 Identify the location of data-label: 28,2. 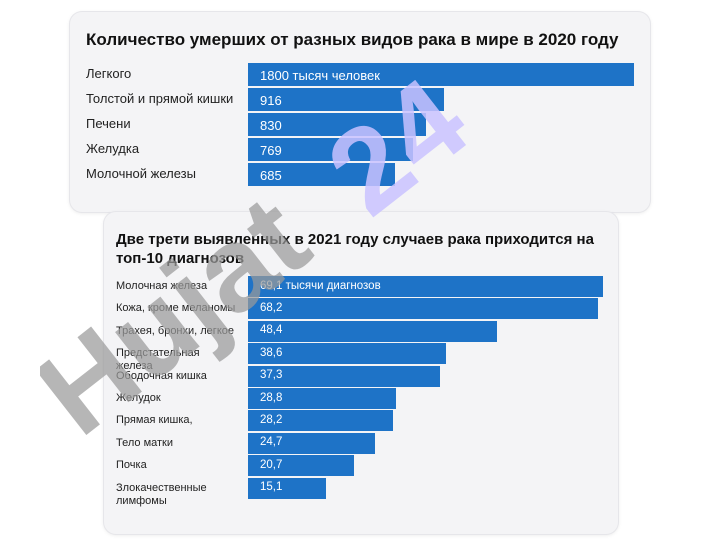
(271, 419).